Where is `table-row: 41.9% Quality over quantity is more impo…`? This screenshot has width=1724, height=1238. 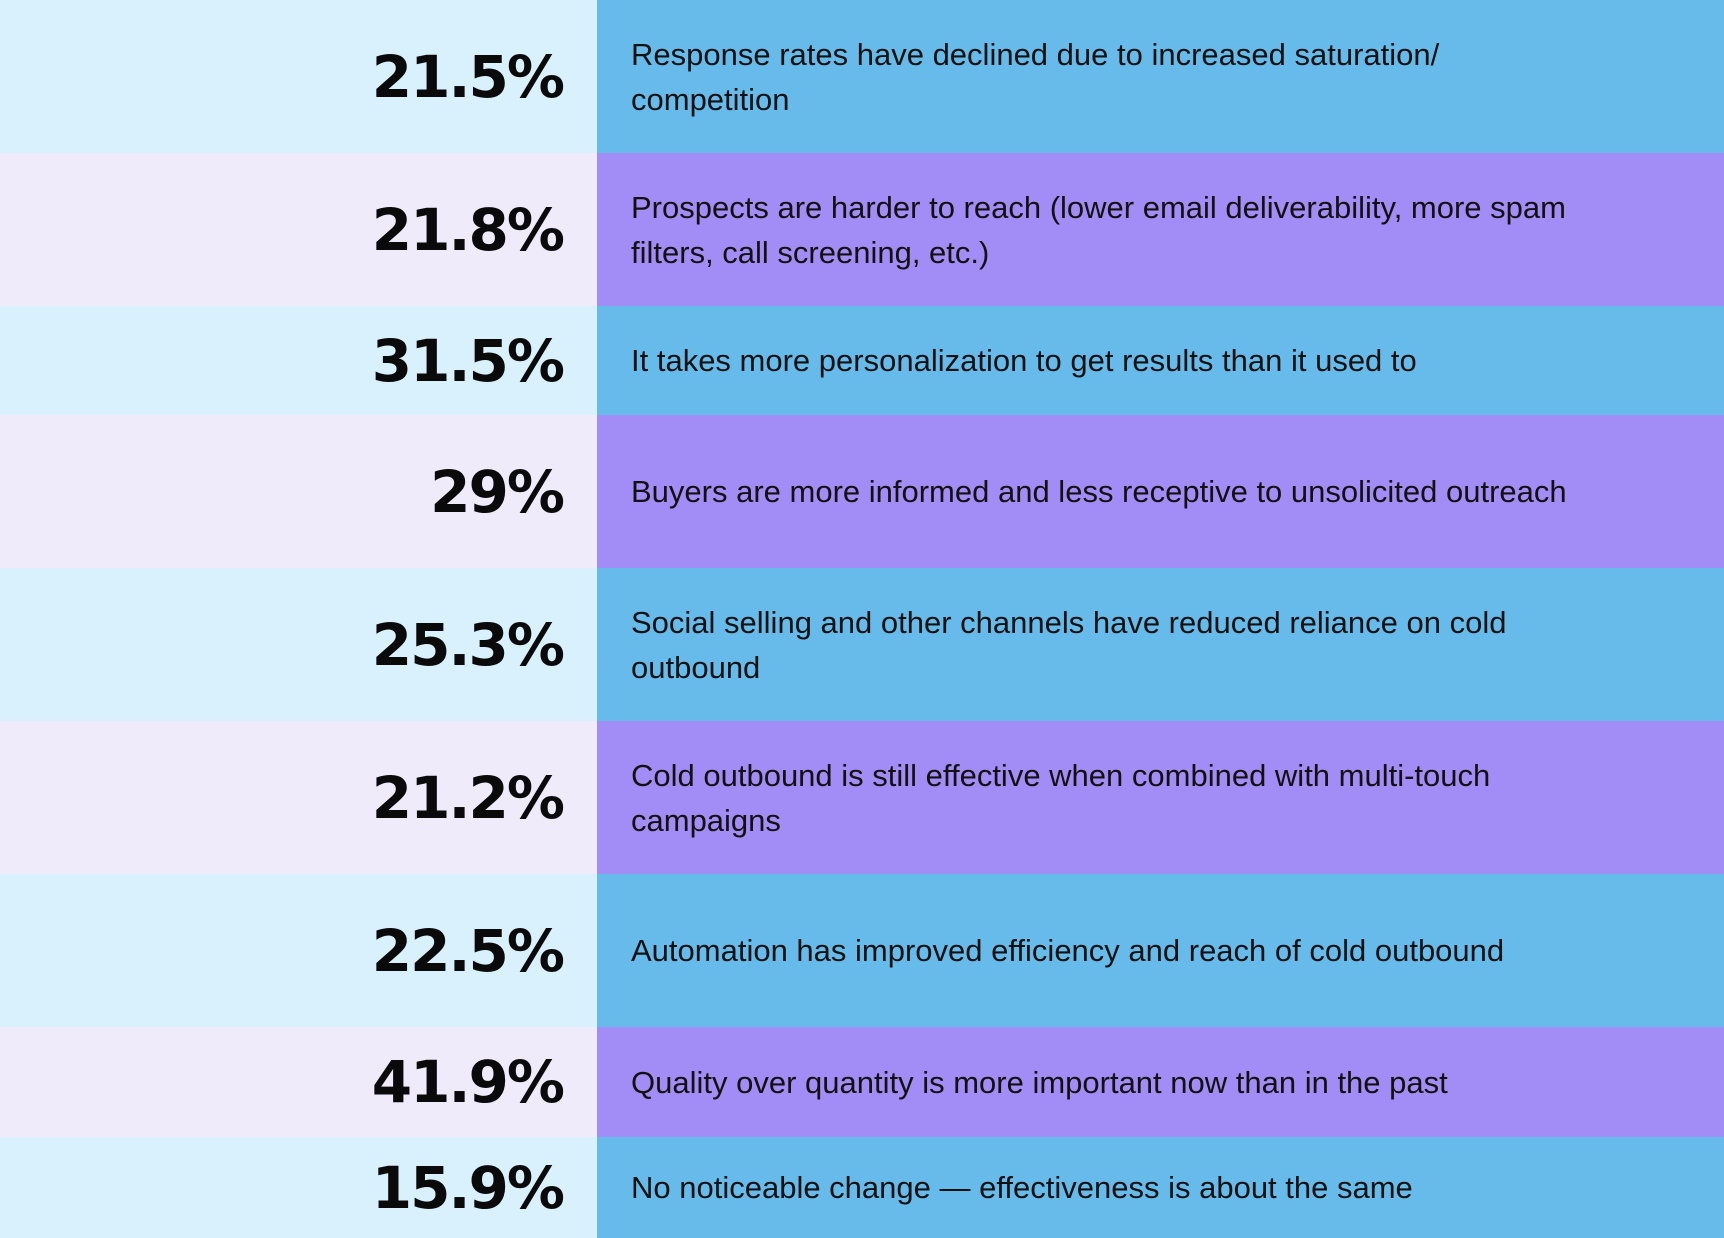 table-row: 41.9% Quality over quantity is more impo… is located at coordinates (862, 1082).